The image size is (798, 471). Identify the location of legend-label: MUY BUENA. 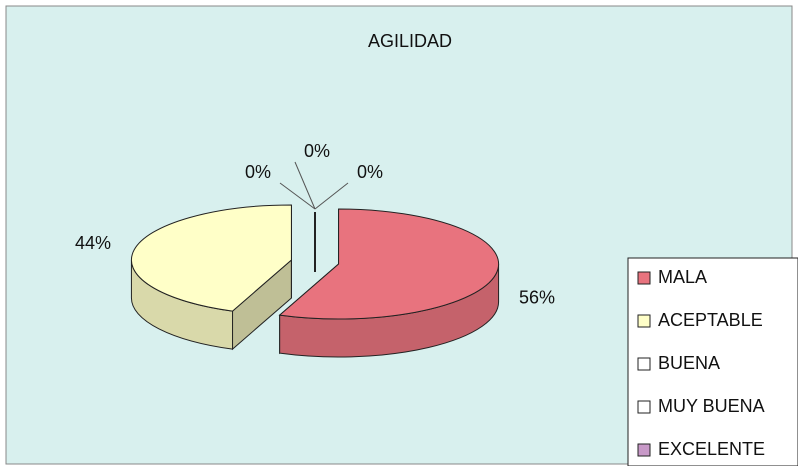
(711, 406).